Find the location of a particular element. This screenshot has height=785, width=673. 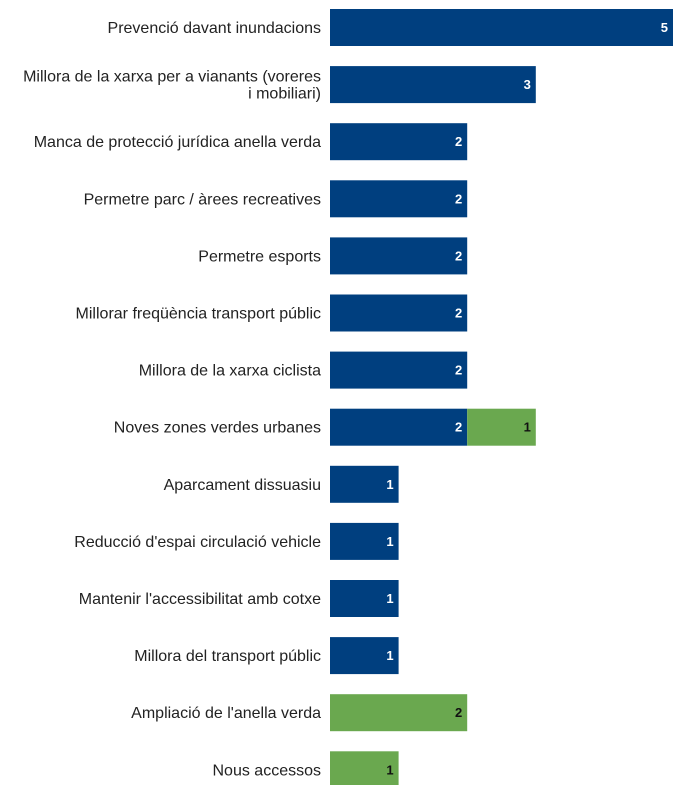

category-label: Permetre parc / àrees recreatives is located at coordinates (202, 199).